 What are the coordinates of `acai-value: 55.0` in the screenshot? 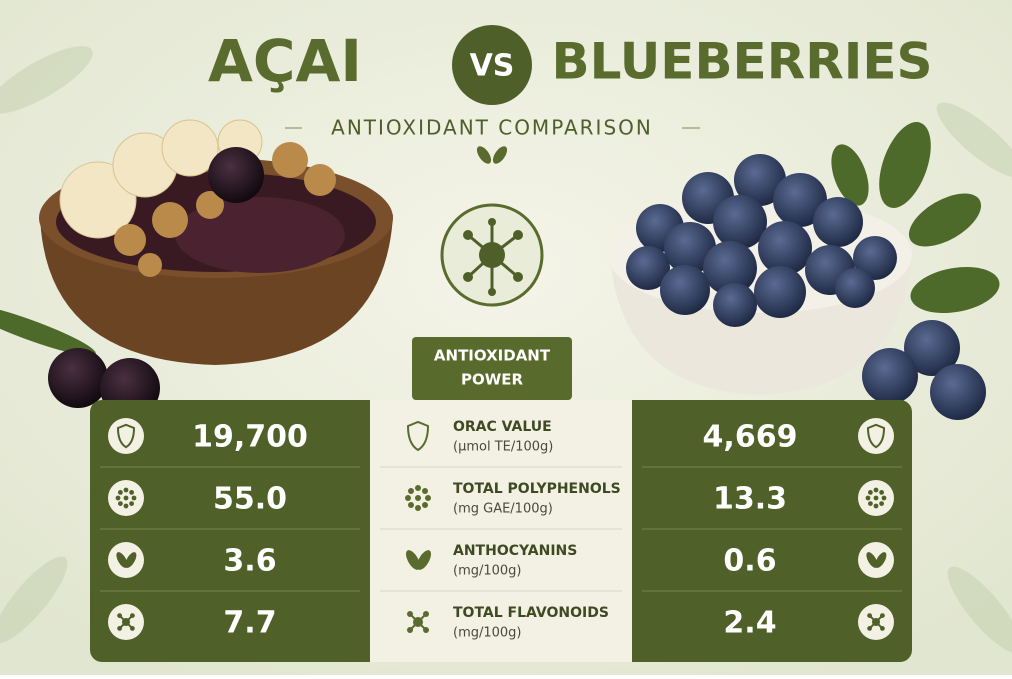 It's located at (250, 499).